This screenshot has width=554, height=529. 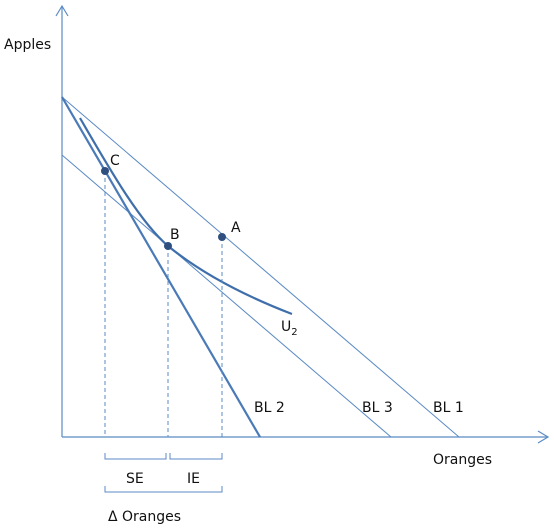 I want to click on point-a-label: A, so click(x=236, y=228).